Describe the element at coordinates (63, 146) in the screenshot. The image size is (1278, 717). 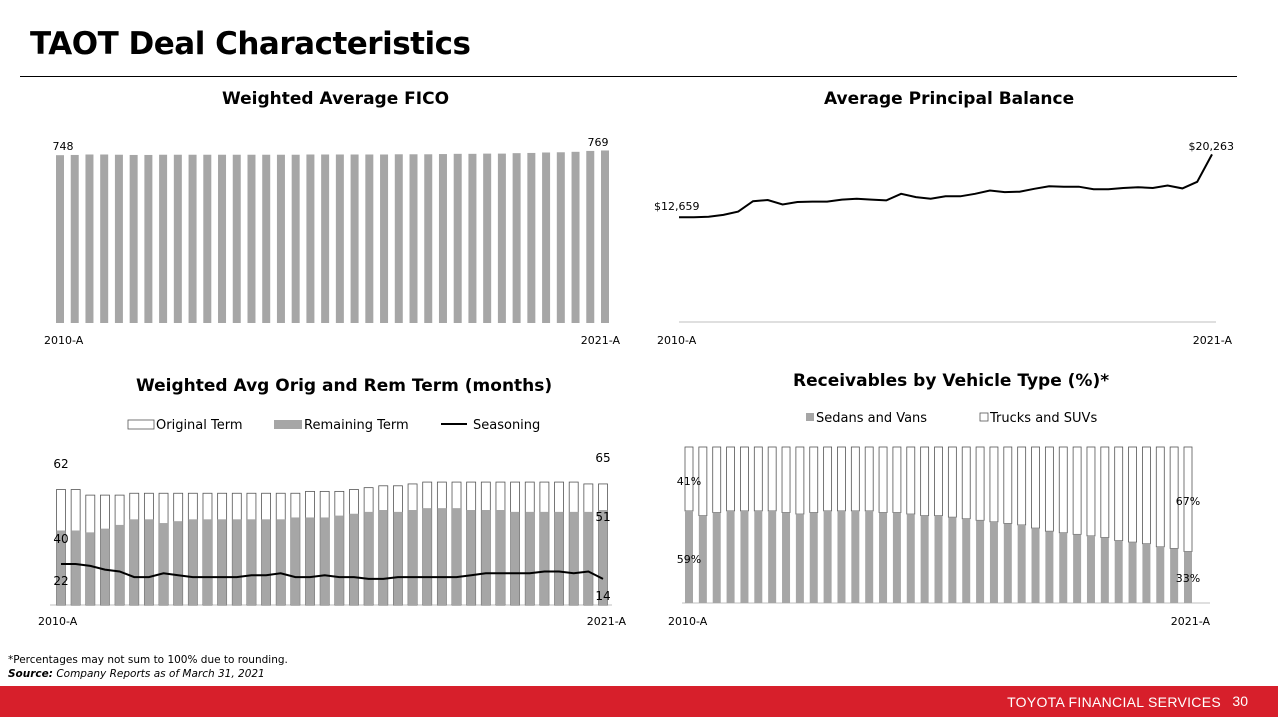
I see `fico-first-label: 748` at that location.